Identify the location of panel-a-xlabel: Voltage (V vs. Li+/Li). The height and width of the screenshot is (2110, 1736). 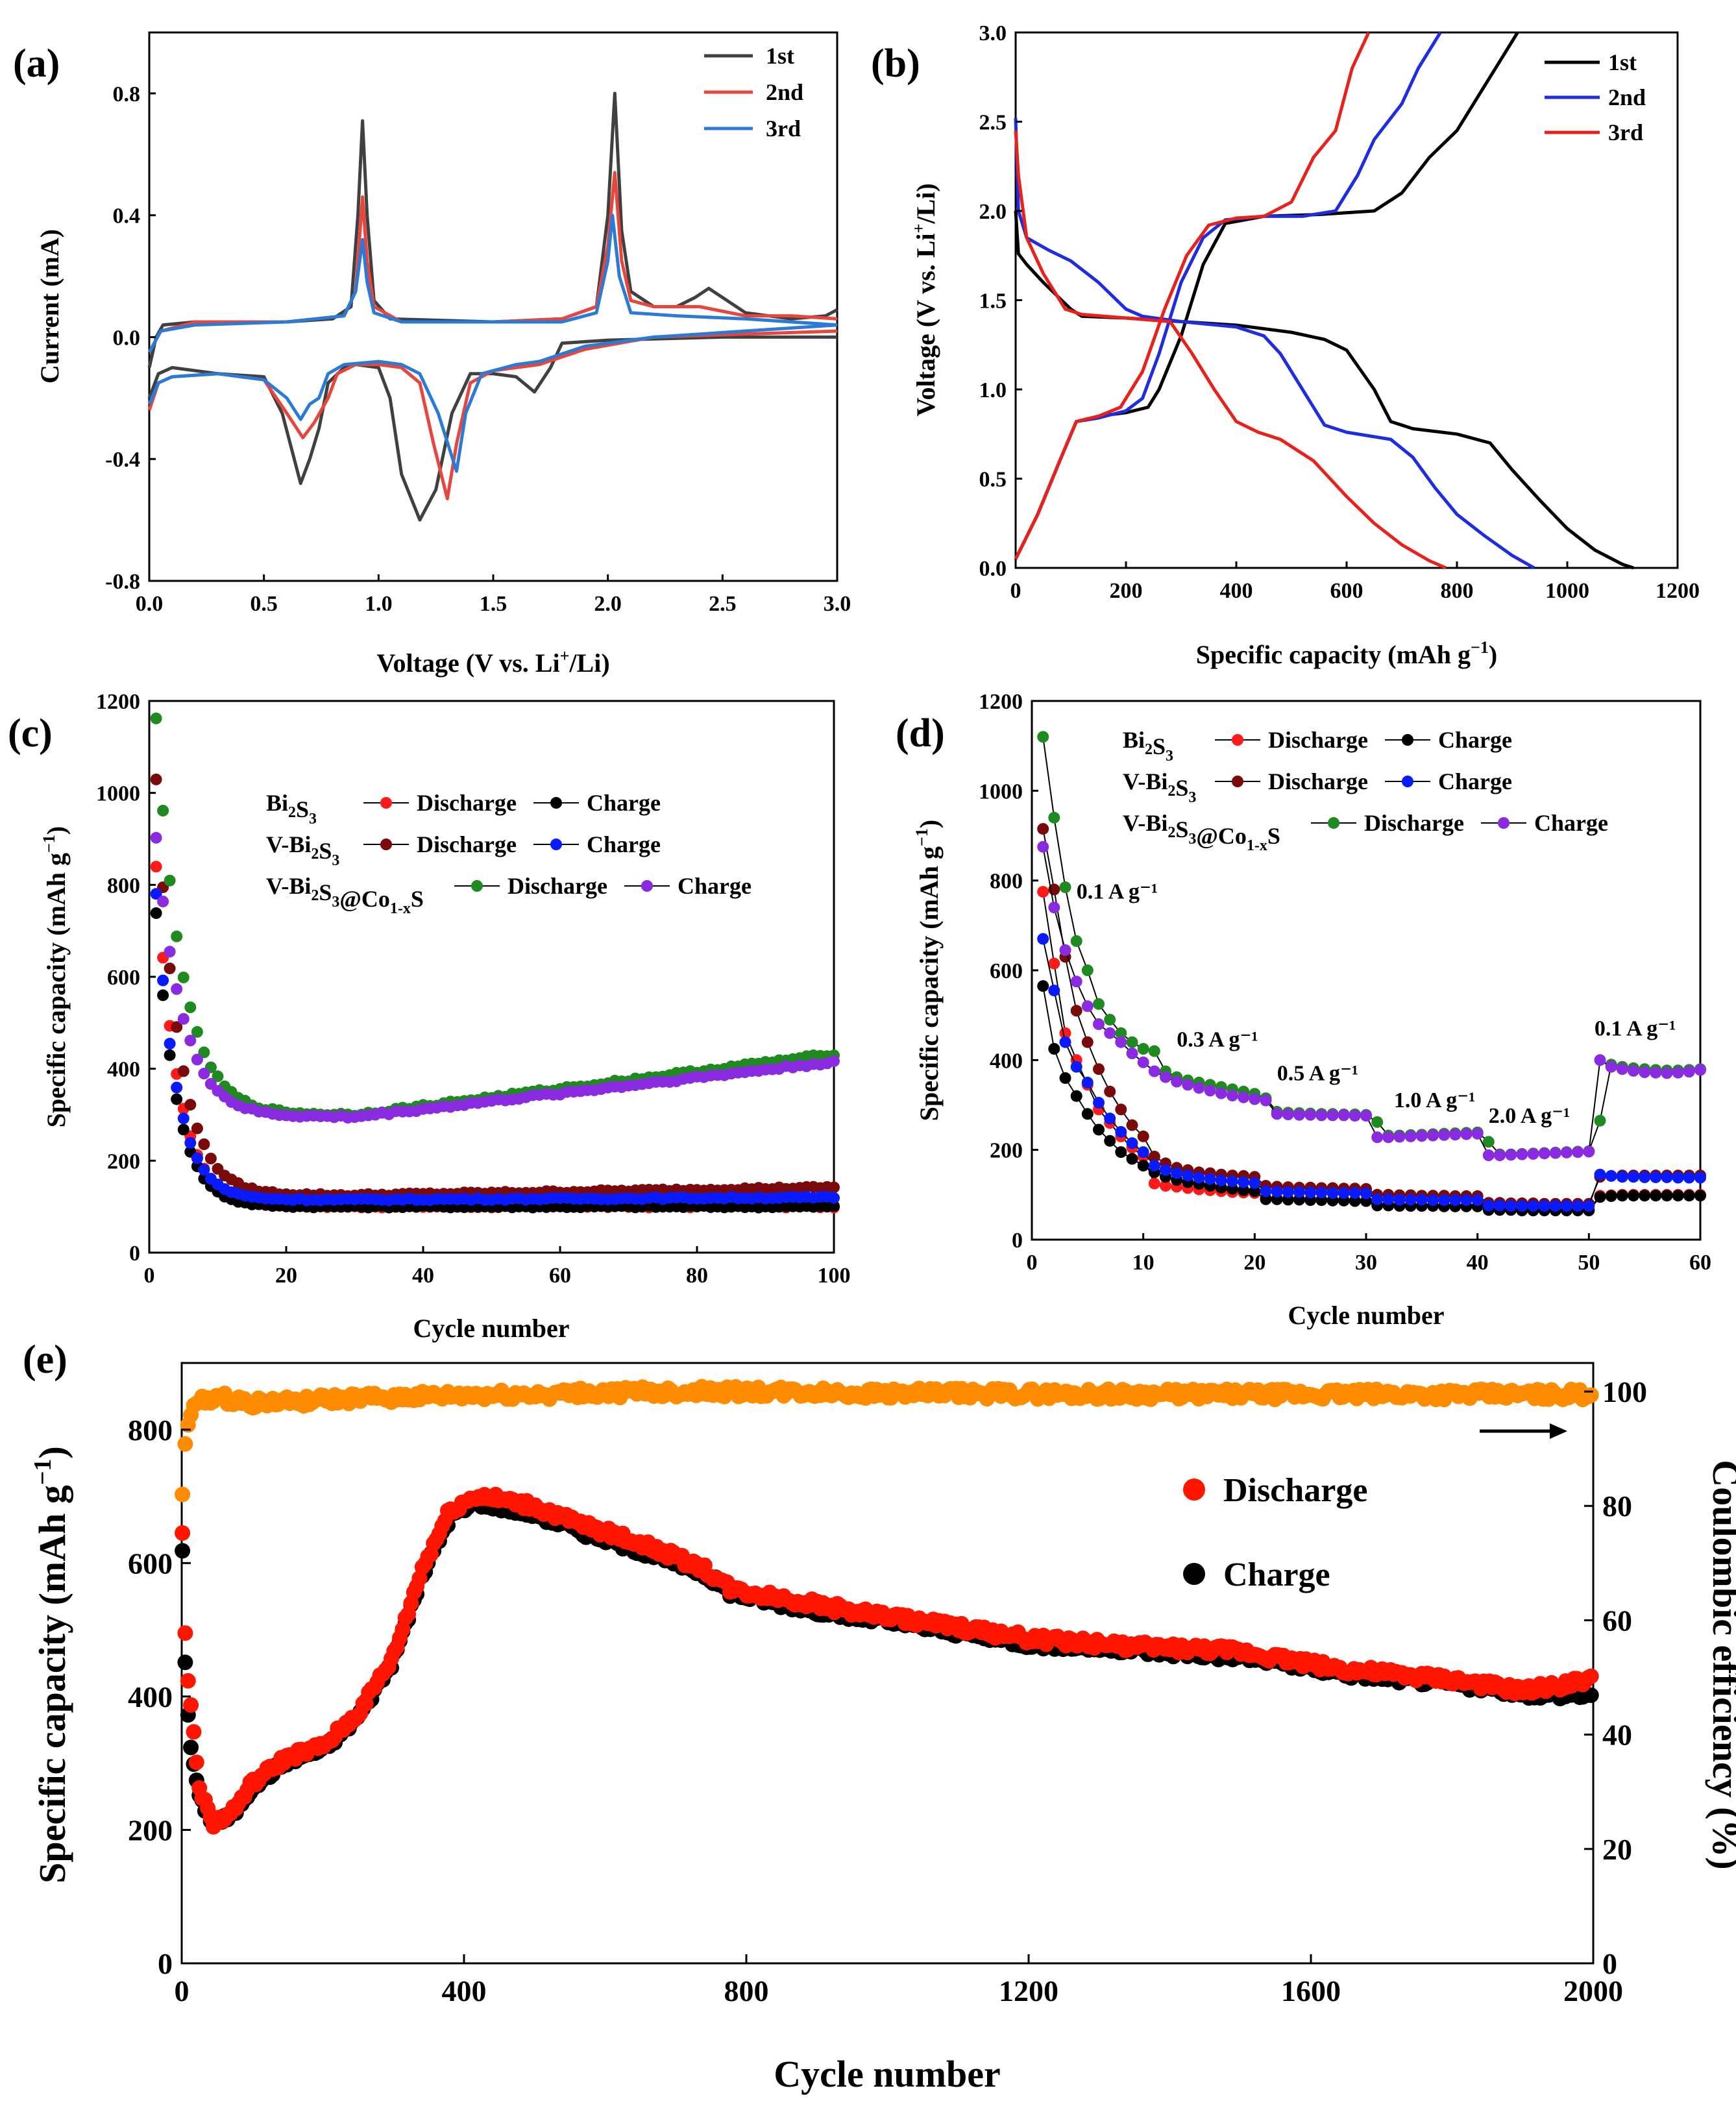
(492, 662).